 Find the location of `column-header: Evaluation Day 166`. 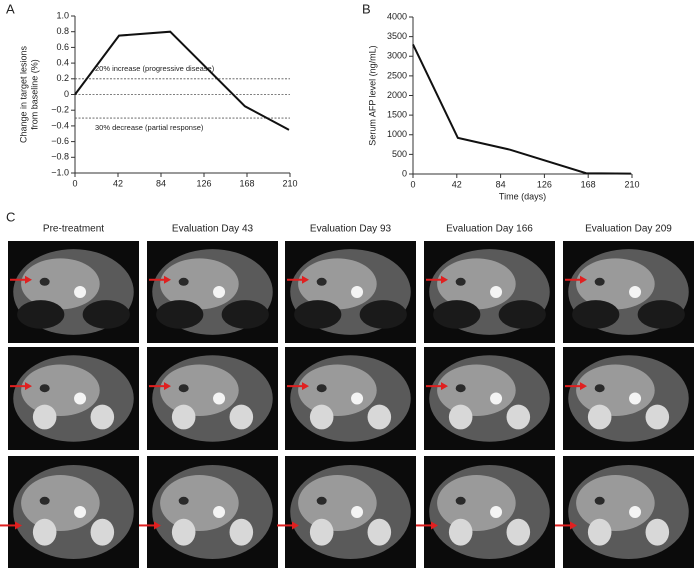

column-header: Evaluation Day 166 is located at coordinates (489, 229).